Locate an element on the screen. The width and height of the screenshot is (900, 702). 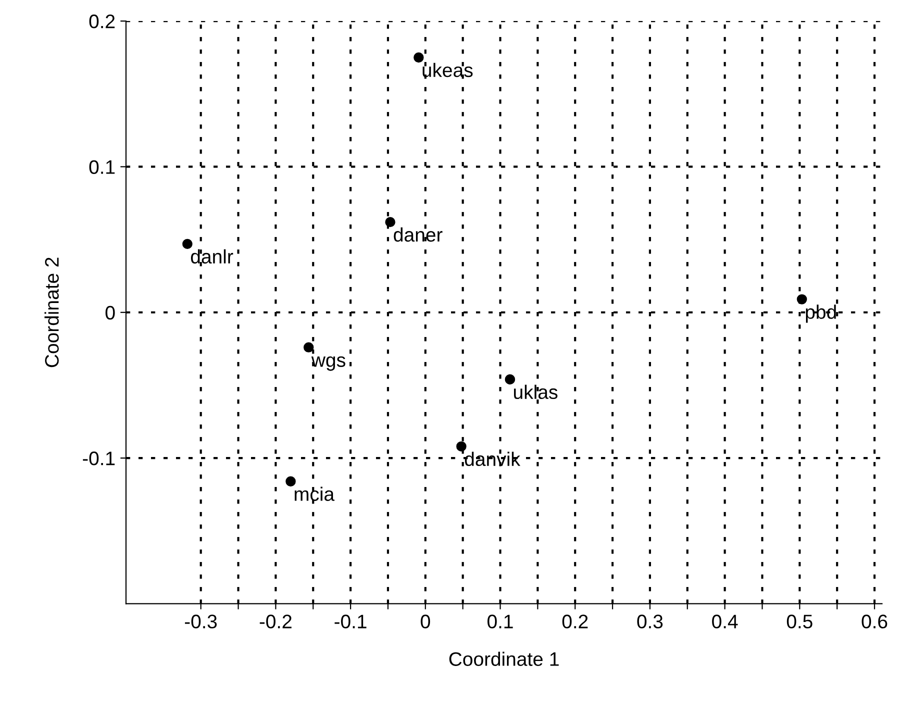
y-tick-label: 0.1 is located at coordinates (102, 167).